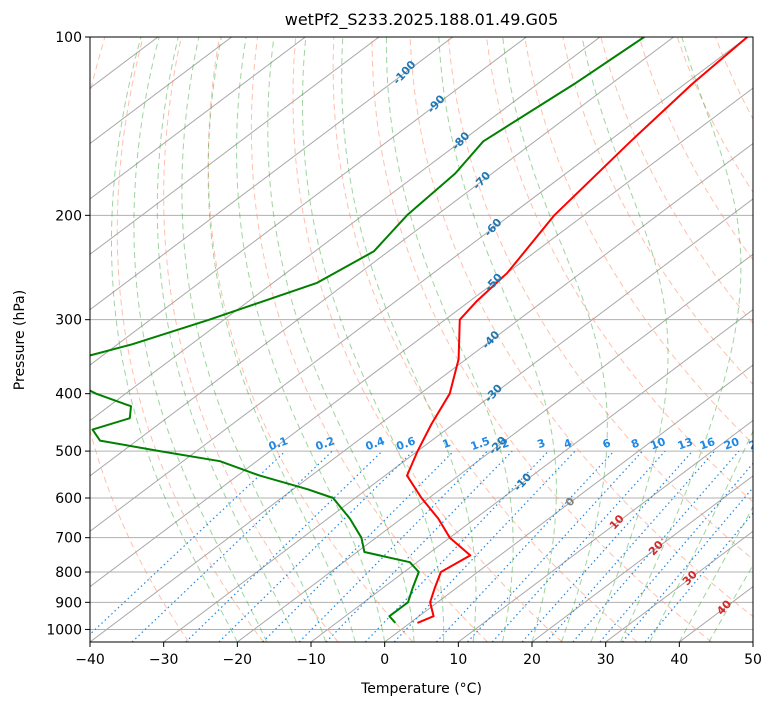 The width and height of the screenshot is (775, 708). I want to click on y-tick-label: 500, so click(68, 452).